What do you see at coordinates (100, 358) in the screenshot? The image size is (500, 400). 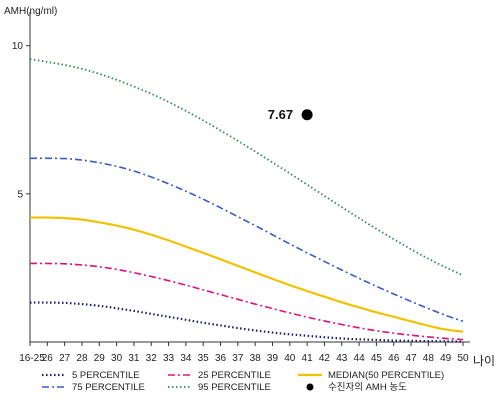 I see `x-tick-label: 29` at bounding box center [100, 358].